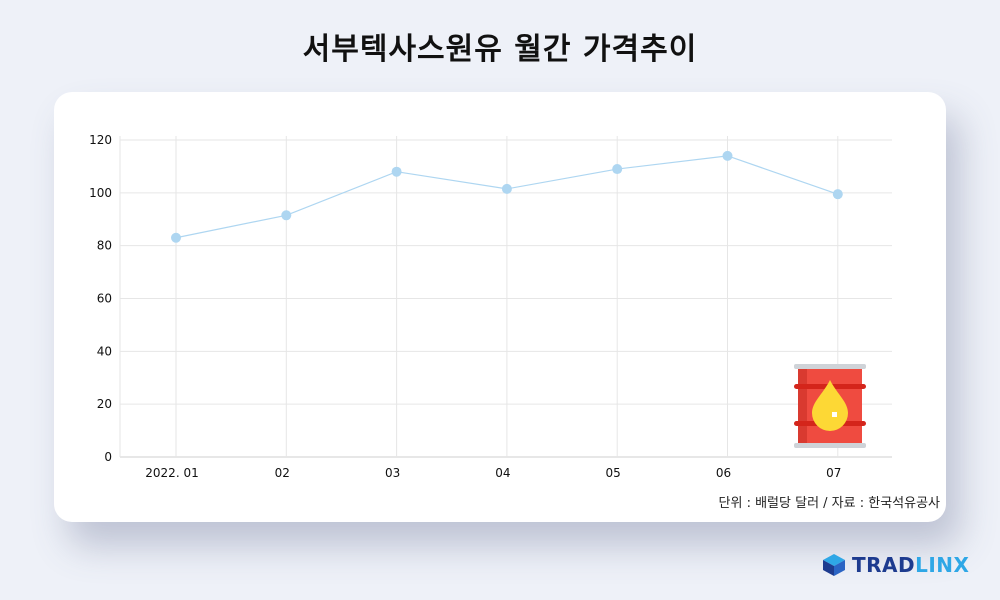  What do you see at coordinates (830, 406) in the screenshot?
I see `oil-barrel-icon` at bounding box center [830, 406].